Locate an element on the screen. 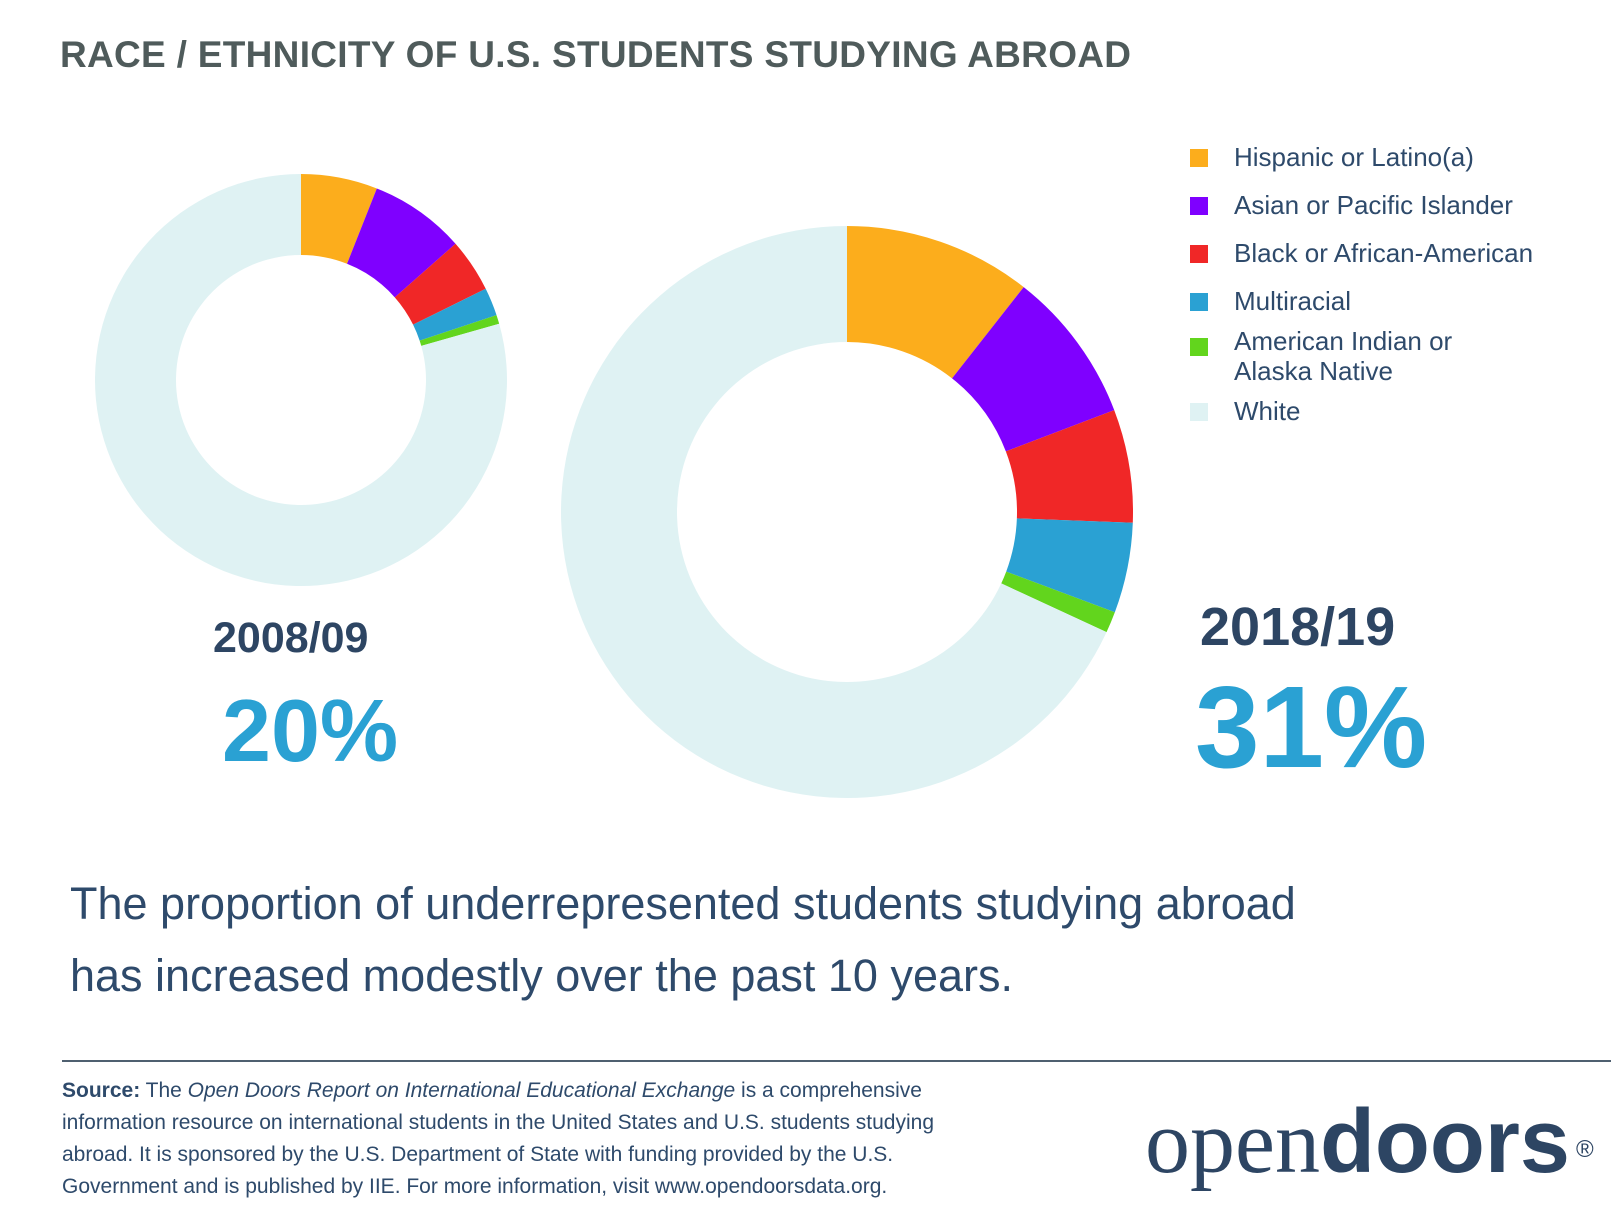 The image size is (1611, 1220). legend-item-american-indian: American Indian or Alaska Native is located at coordinates (1361, 356).